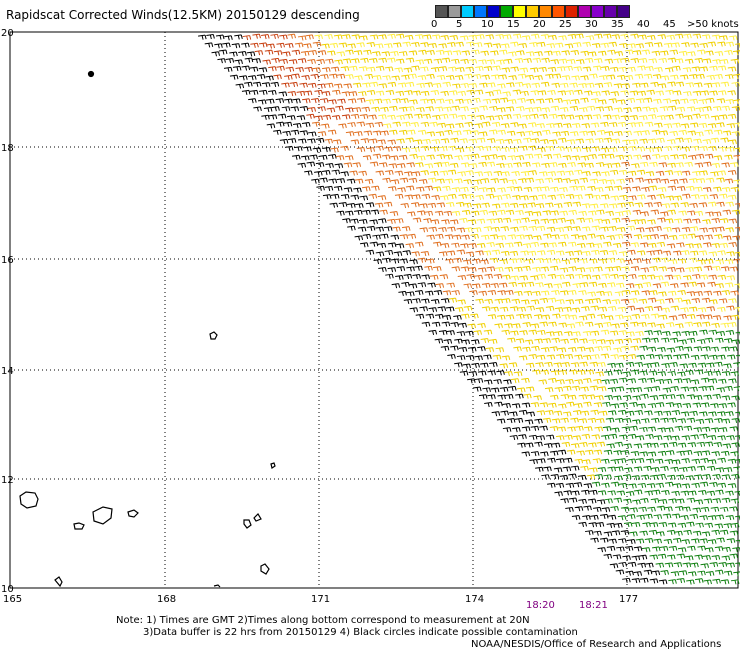 The image size is (740, 650). I want to click on lon-label: 177, so click(628, 599).